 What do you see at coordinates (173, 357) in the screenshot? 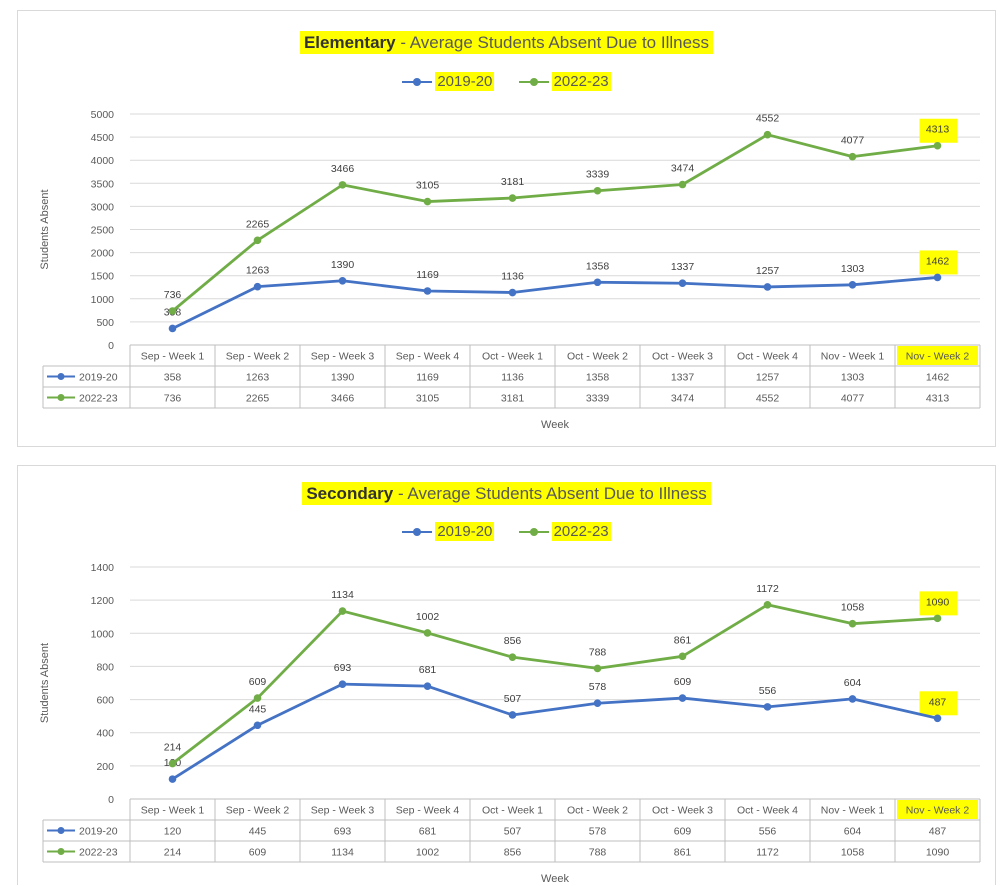
I see `x-category-label: Sep - Week 1` at bounding box center [173, 357].